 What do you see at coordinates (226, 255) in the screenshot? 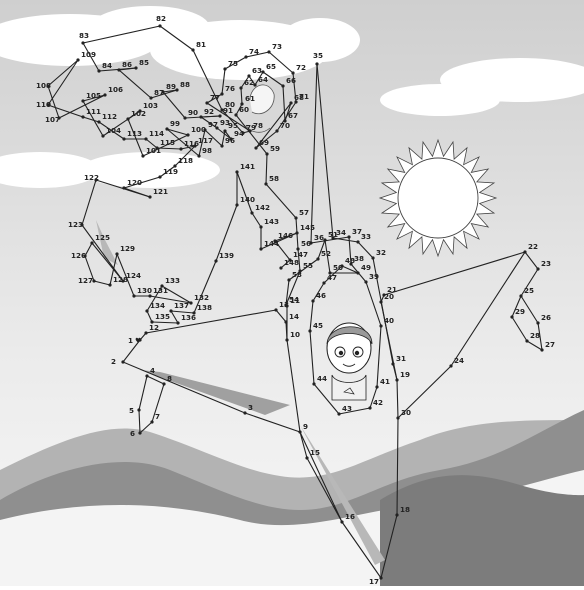
I see `dot-number-139: 139` at bounding box center [226, 255].